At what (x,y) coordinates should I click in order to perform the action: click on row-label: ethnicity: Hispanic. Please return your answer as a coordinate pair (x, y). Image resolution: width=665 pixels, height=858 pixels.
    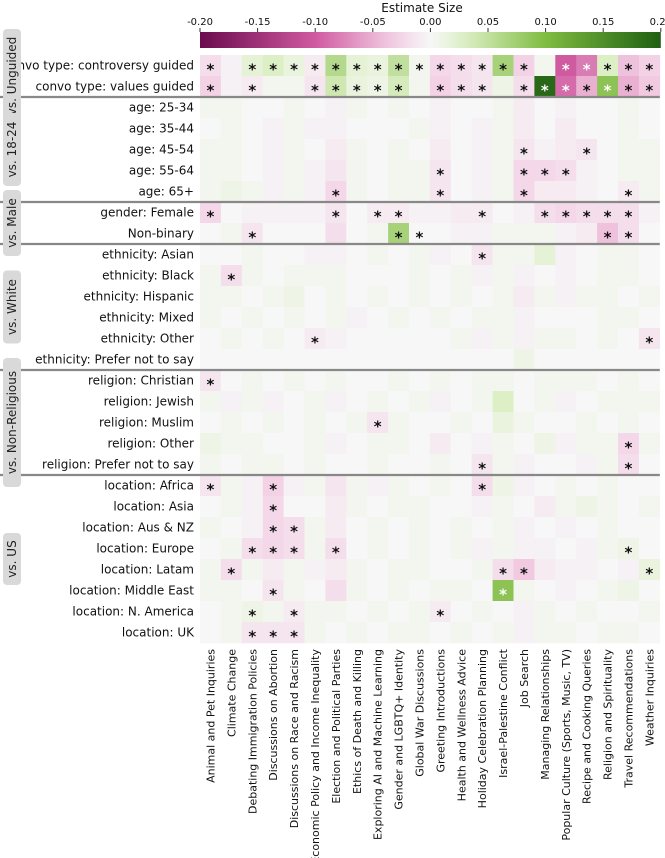
    Looking at the image, I should click on (139, 297).